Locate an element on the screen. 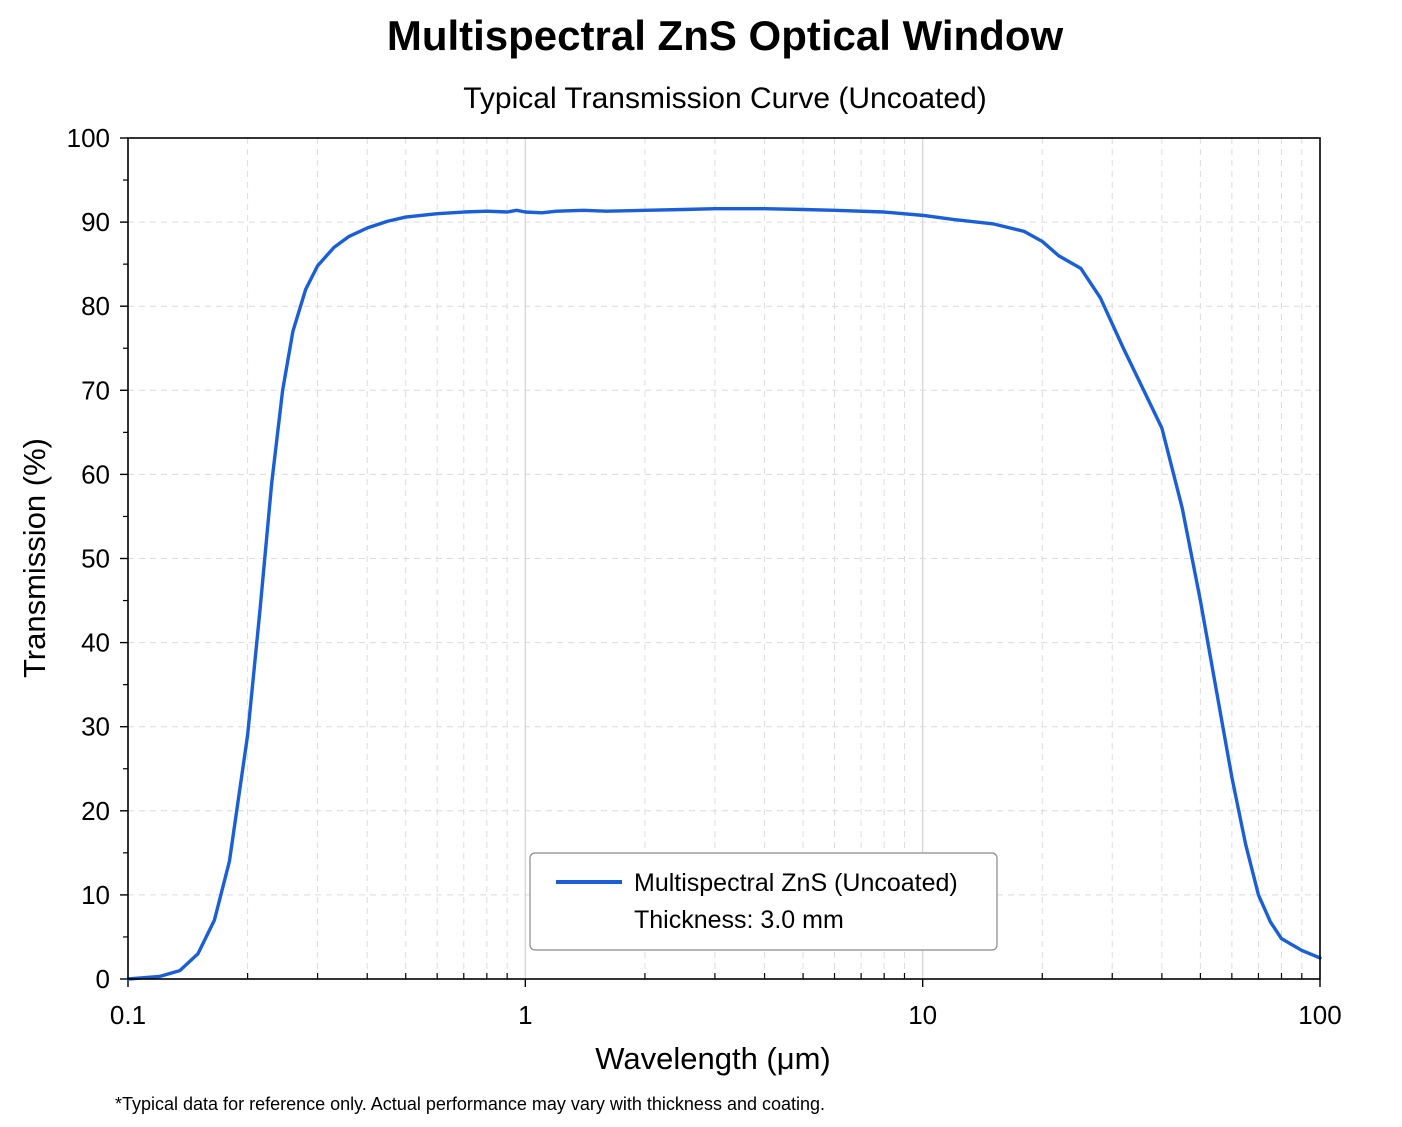 The image size is (1402, 1127). legend-entry-label: Multispectral ZnS (Uncoated) is located at coordinates (796, 883).